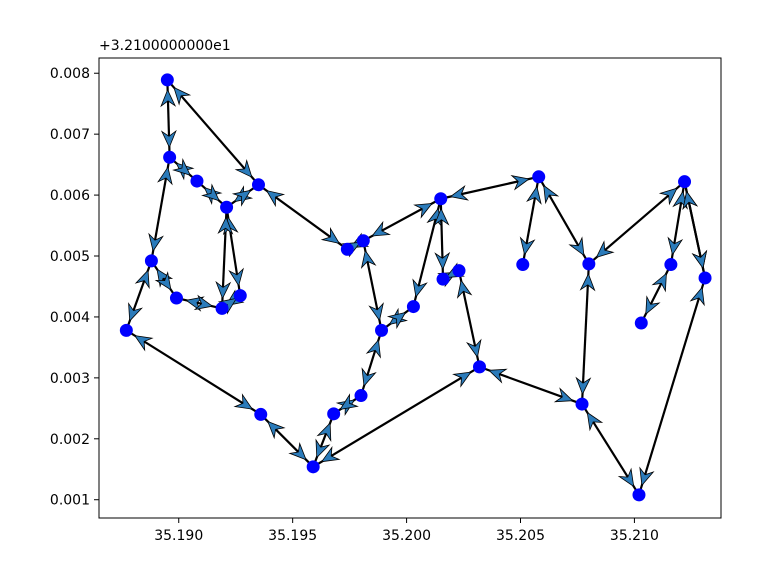  I want to click on y-tick-label: 0.003, so click(70, 379).